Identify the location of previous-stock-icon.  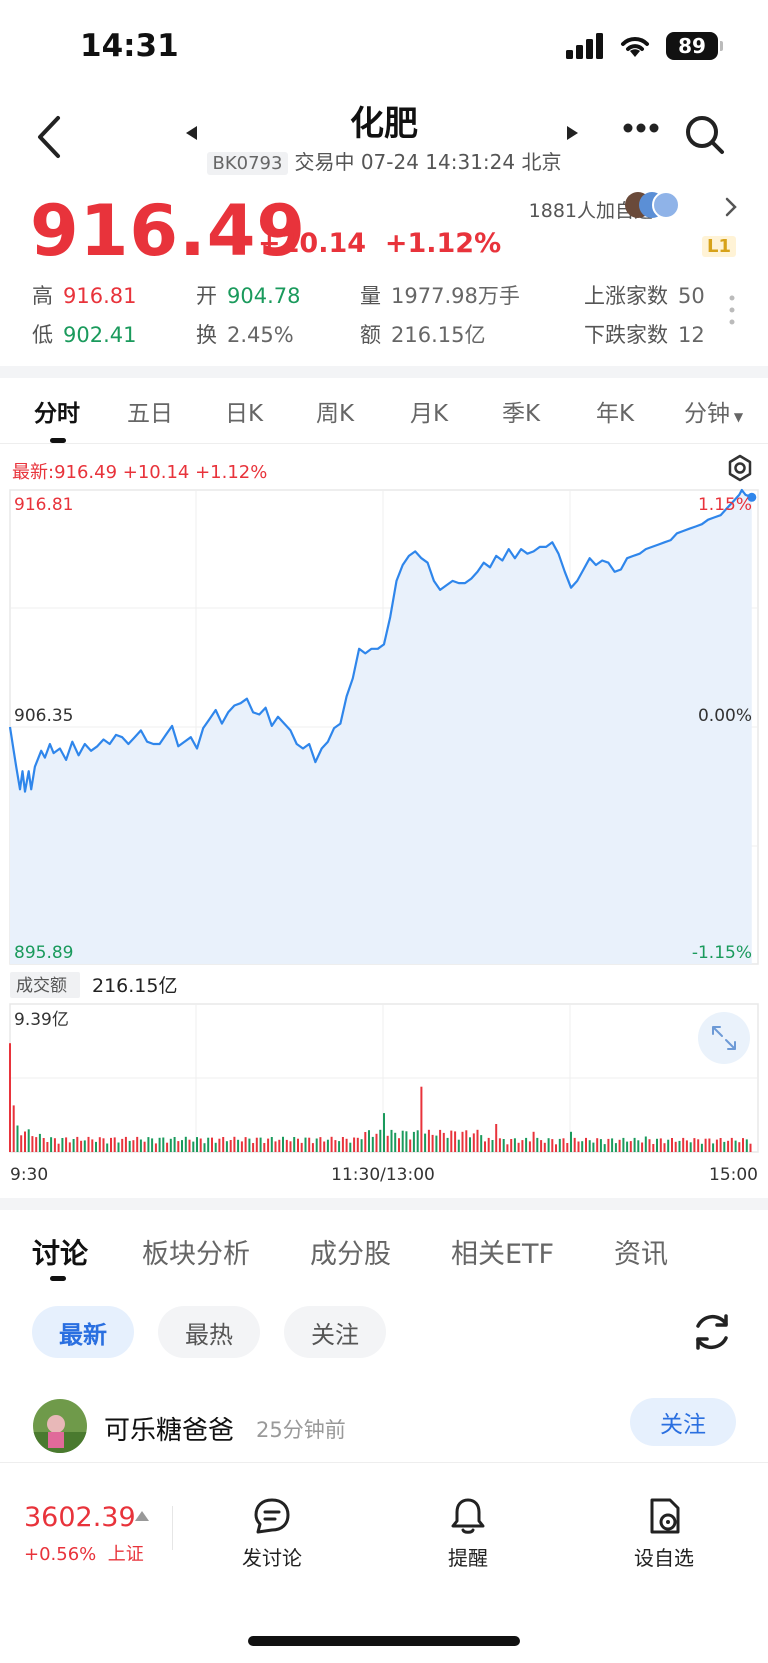
(191, 133).